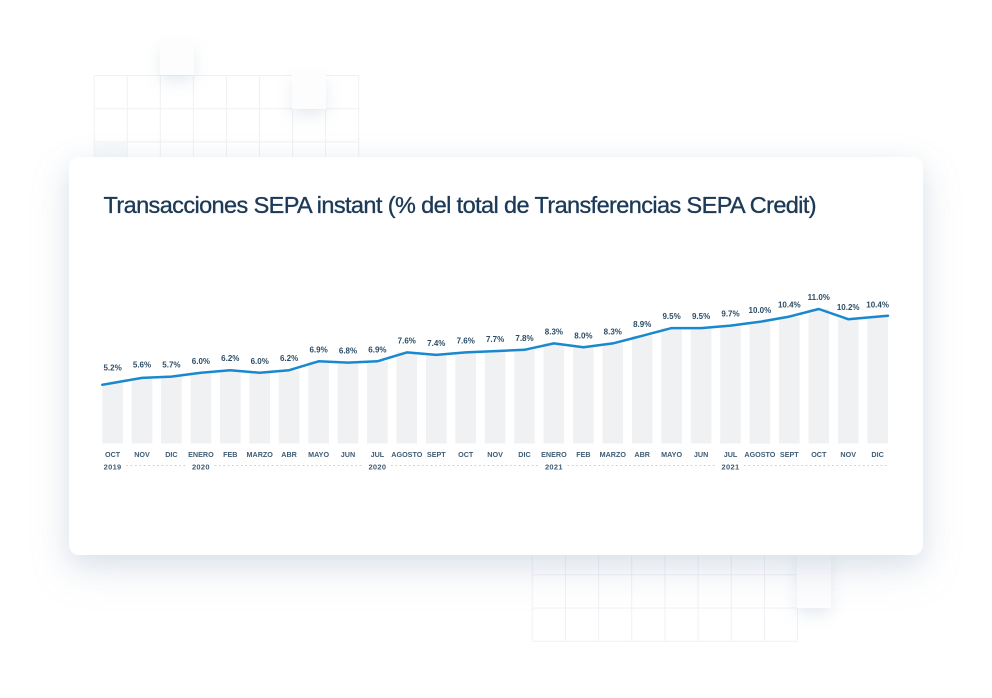 The image size is (992, 698). I want to click on svg-text: 5.6%, so click(142, 364).